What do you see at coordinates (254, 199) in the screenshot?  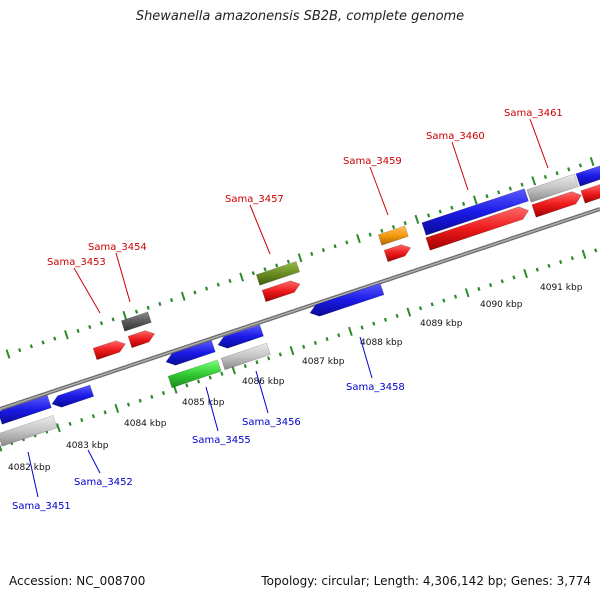 I see `gene-label: Sama_3457` at bounding box center [254, 199].